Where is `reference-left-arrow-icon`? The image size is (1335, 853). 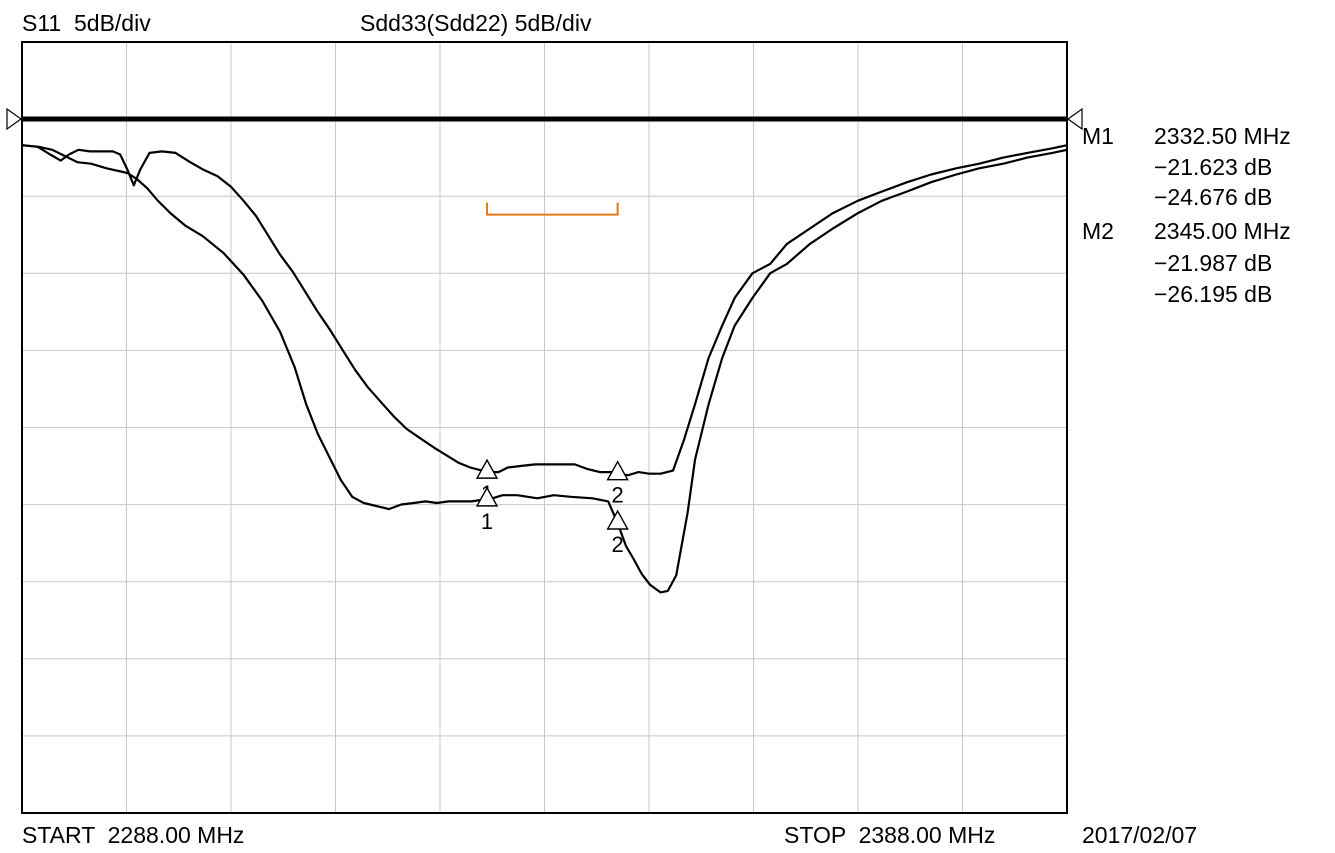 reference-left-arrow-icon is located at coordinates (14, 119).